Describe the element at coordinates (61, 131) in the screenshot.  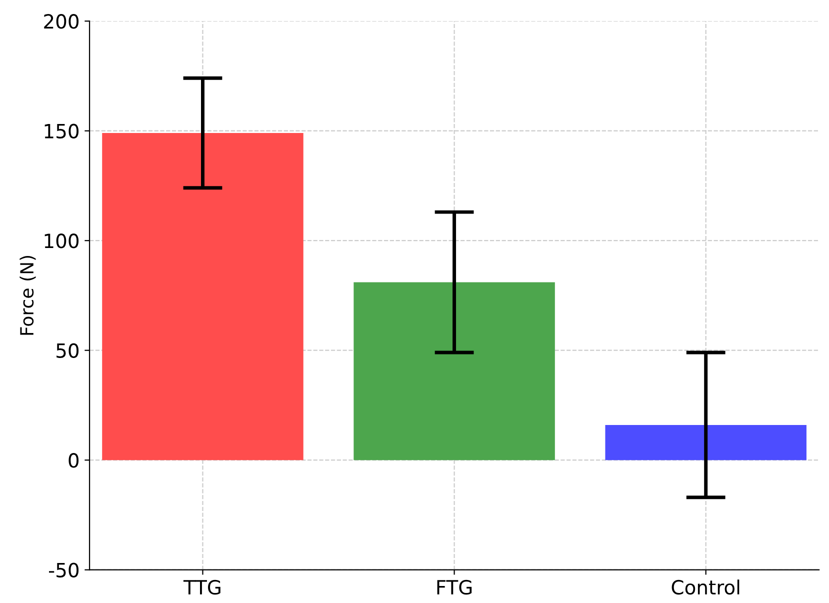
I see `y-tick-label: 150` at that location.